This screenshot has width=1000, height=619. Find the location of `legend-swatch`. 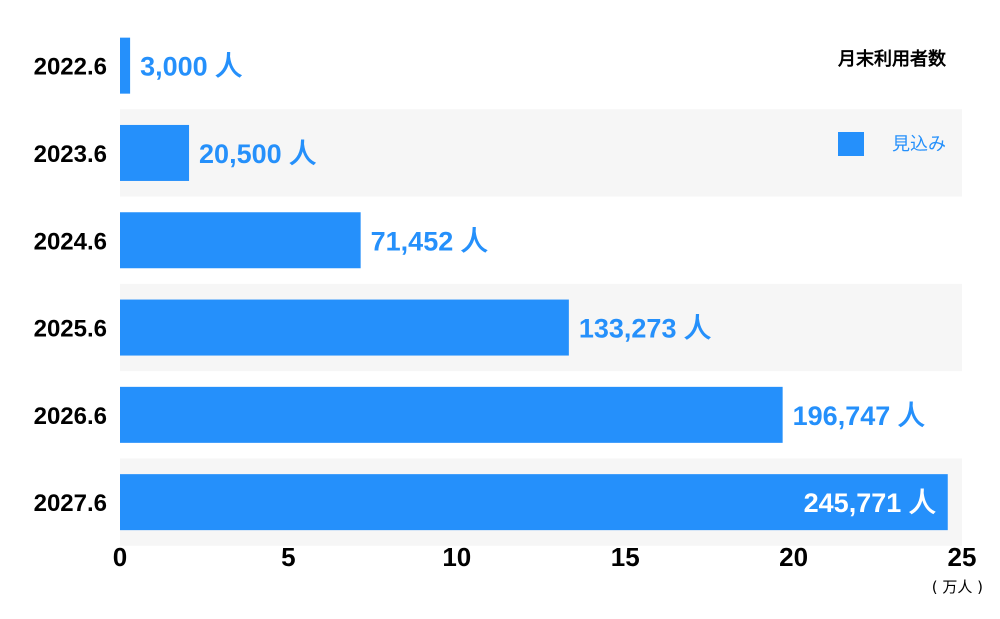

legend-swatch is located at coordinates (851, 144).